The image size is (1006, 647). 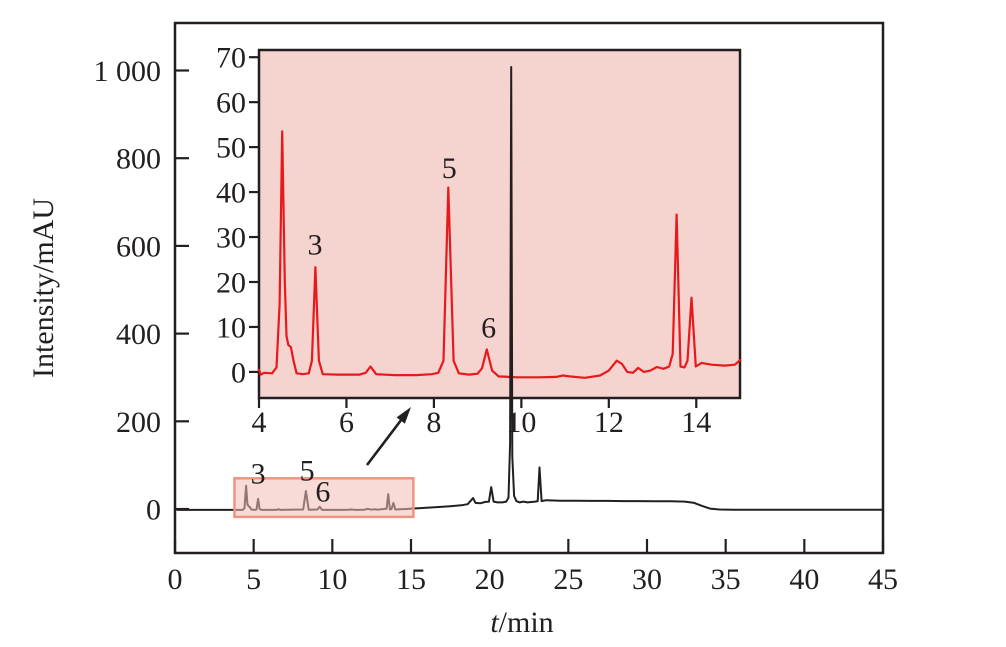 What do you see at coordinates (433, 422) in the screenshot?
I see `inset-x-tick-label: 8` at bounding box center [433, 422].